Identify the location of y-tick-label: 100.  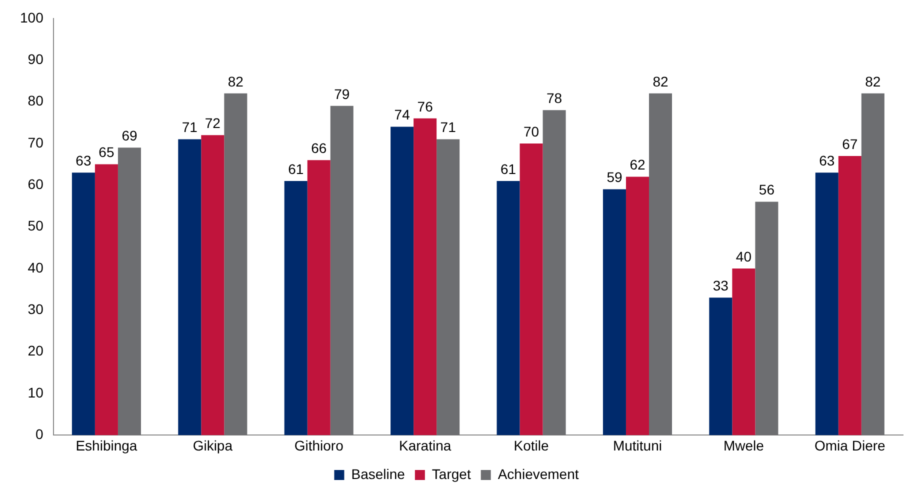
(32, 17).